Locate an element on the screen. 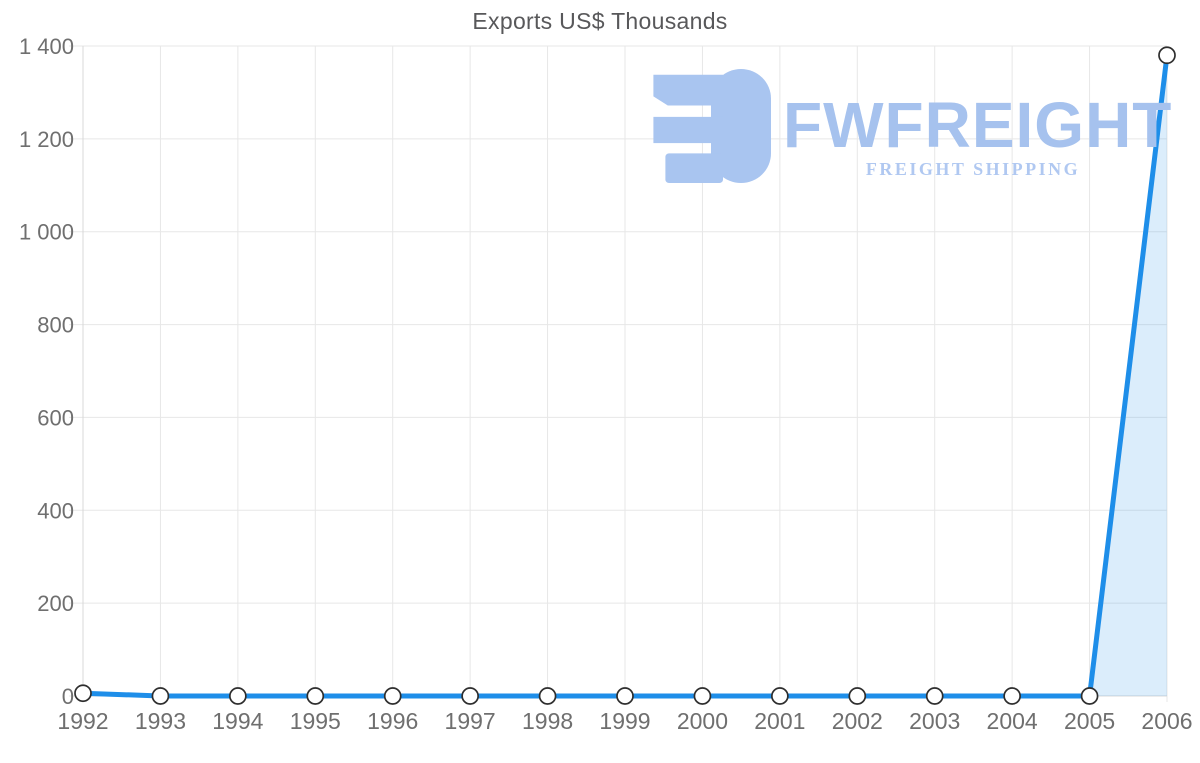 Image resolution: width=1200 pixels, height=763 pixels. x-tick-label: 2000 is located at coordinates (702, 721).